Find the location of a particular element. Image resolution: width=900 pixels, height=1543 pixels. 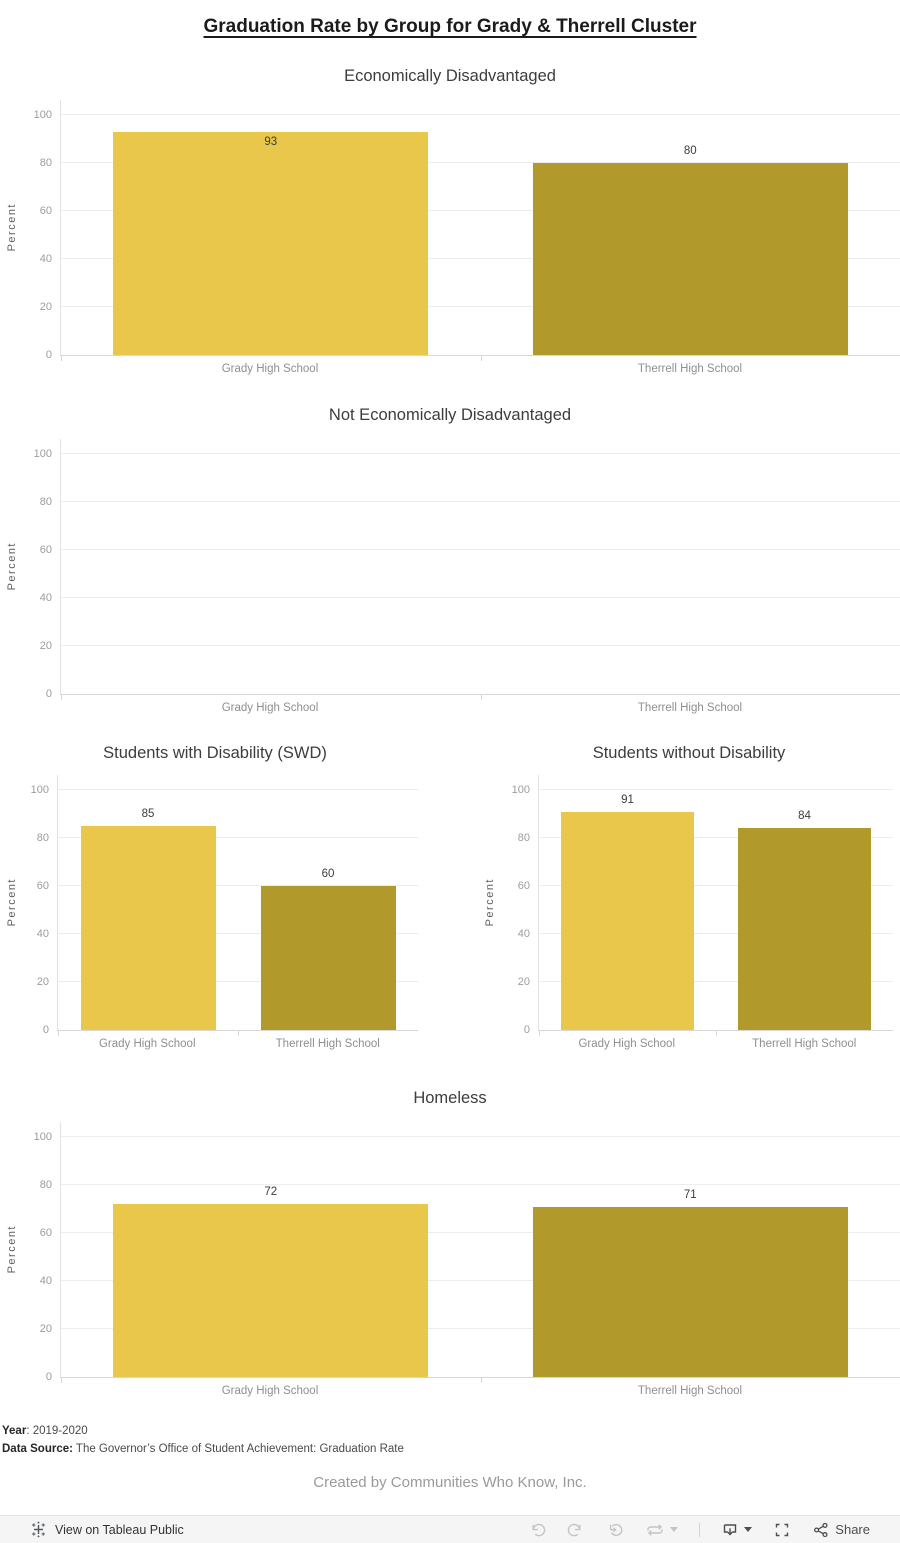

chart-title: Students with Disability (SWD) is located at coordinates (215, 753).